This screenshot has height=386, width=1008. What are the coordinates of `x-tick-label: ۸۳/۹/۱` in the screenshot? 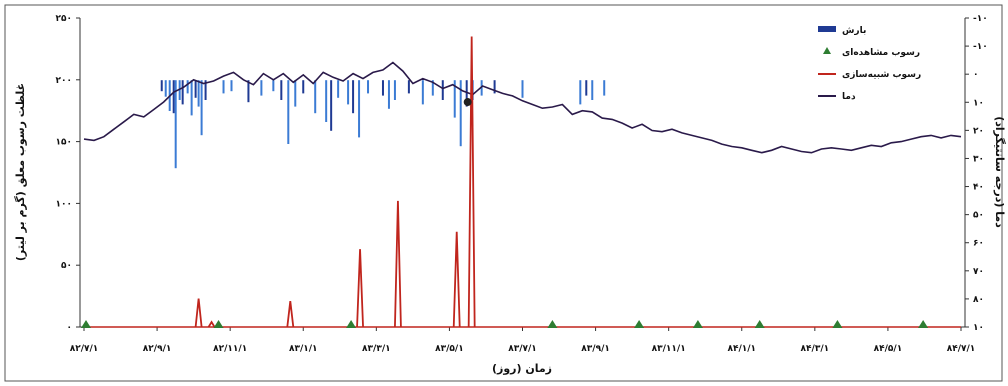 It's located at (595, 349).